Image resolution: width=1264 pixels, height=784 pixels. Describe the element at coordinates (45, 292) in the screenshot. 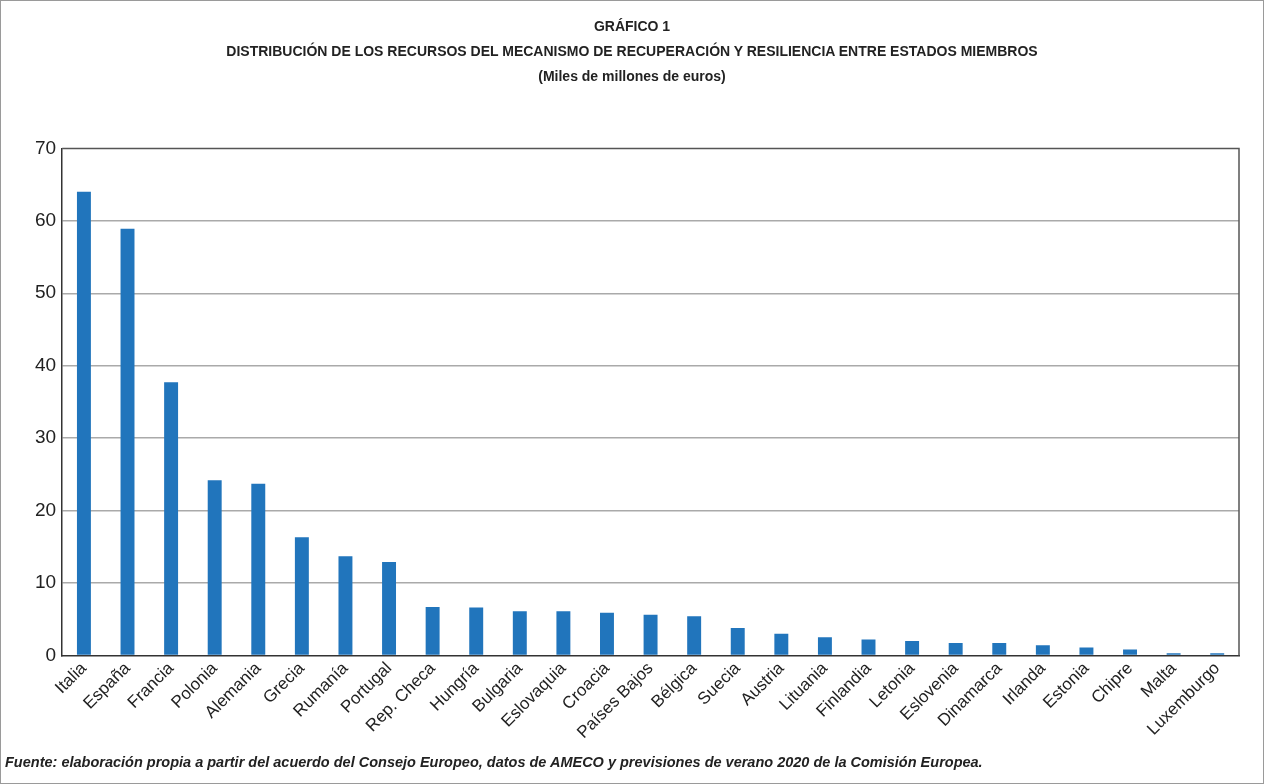

I see `y-tick-label: 50` at that location.